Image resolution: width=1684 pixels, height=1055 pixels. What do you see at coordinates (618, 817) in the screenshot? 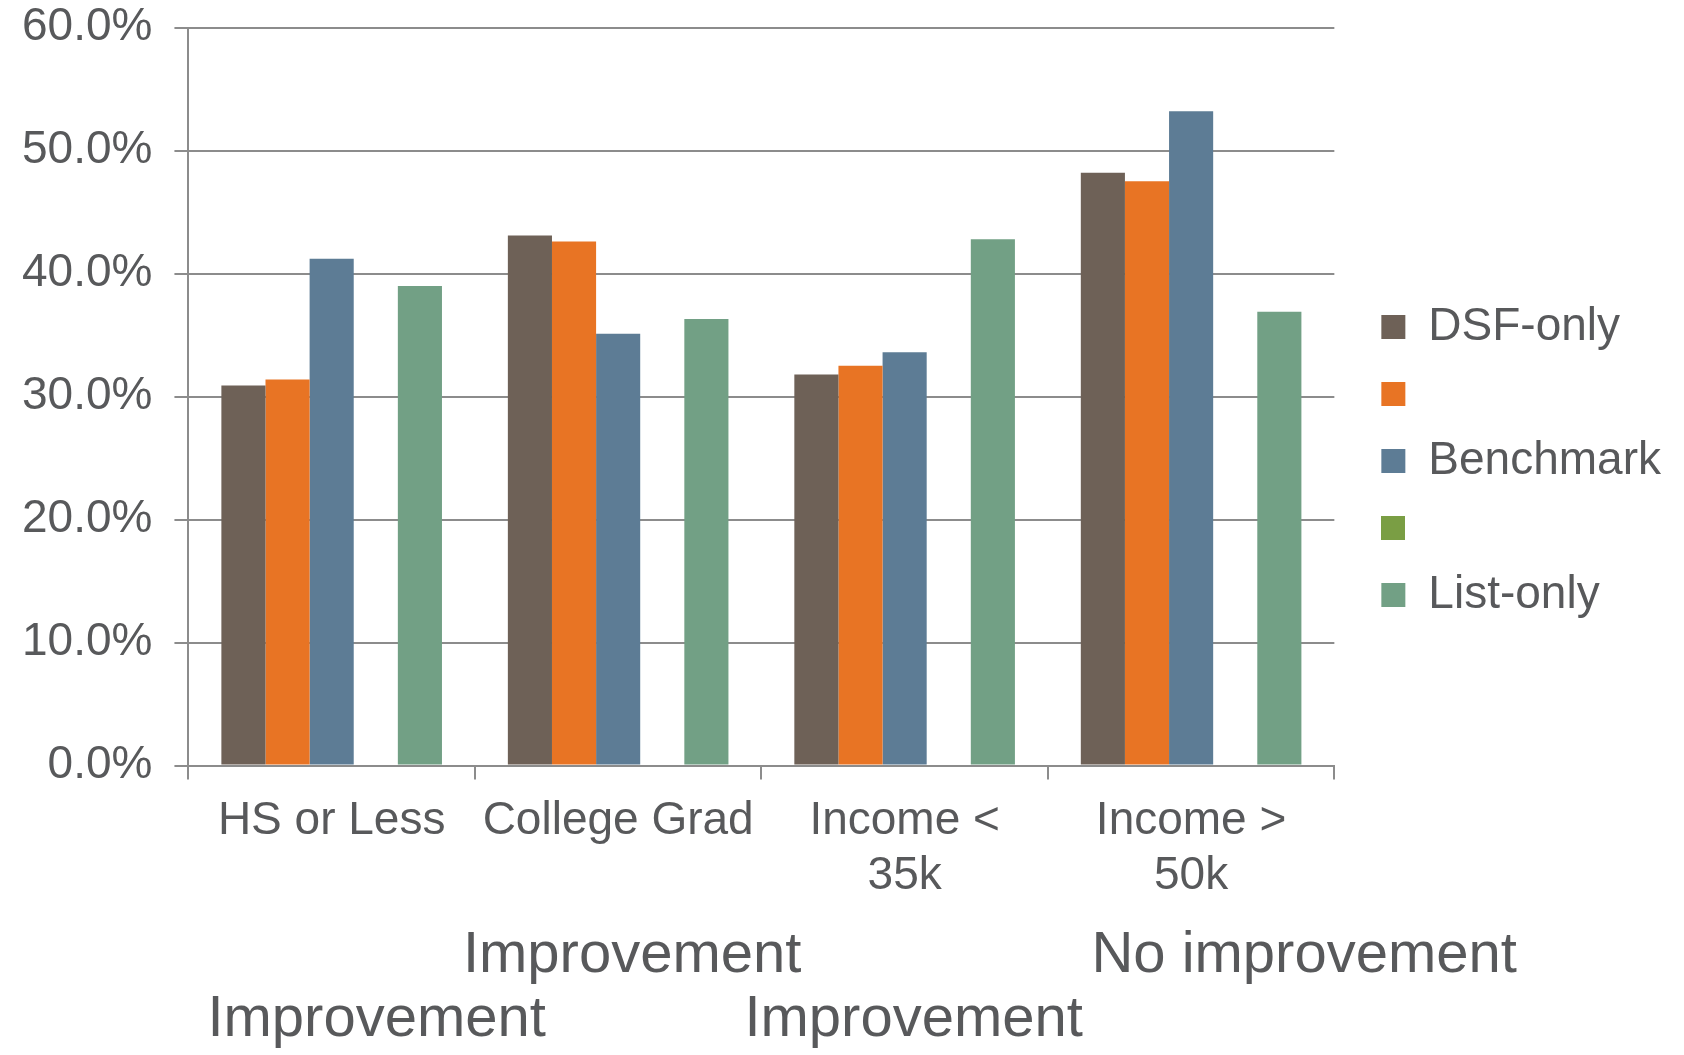
I see `x-tick-label: College Grad` at bounding box center [618, 817].